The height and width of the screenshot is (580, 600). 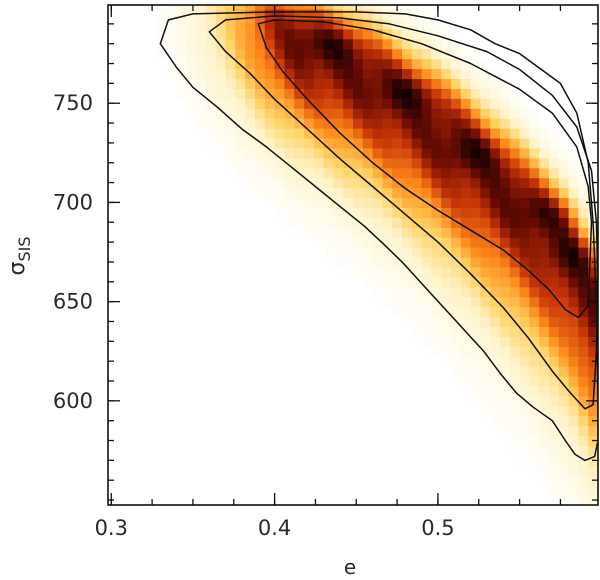 What do you see at coordinates (24, 249) in the screenshot?
I see `y-axis-label-subscript: SIS` at bounding box center [24, 249].